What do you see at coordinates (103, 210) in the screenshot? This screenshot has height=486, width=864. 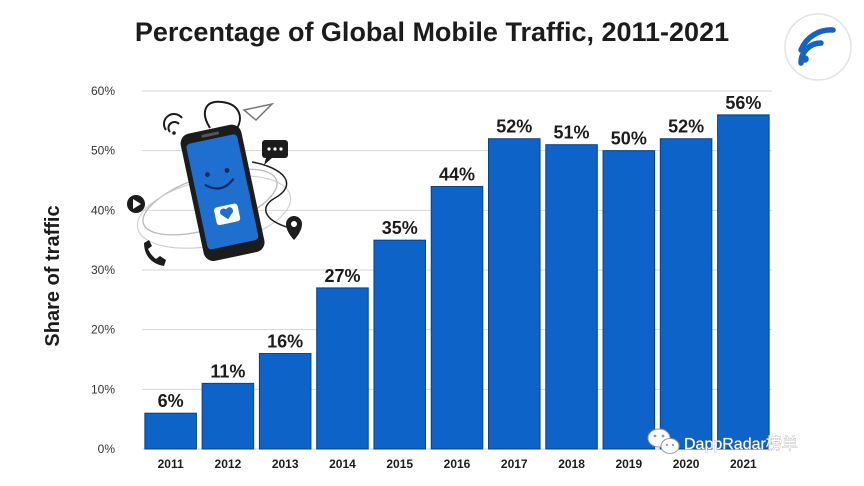 I see `y-tick-label: 40%` at bounding box center [103, 210].